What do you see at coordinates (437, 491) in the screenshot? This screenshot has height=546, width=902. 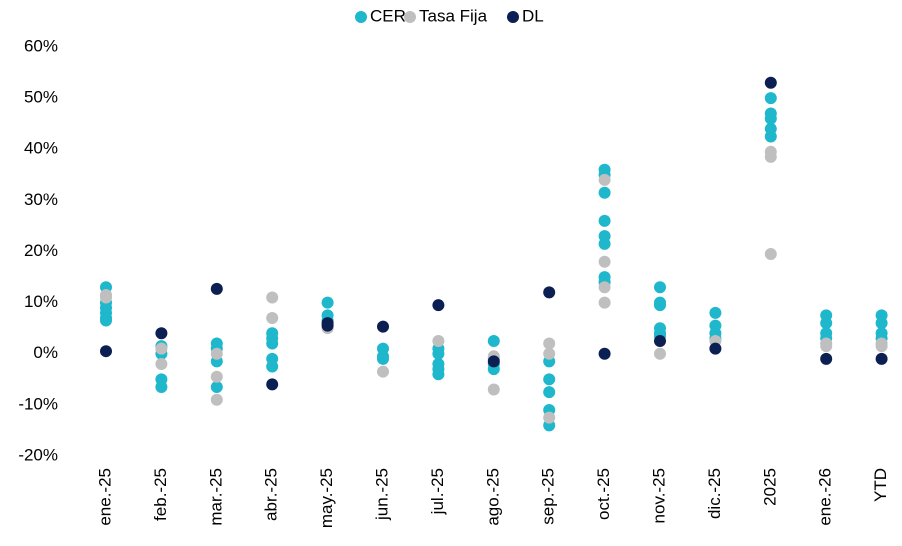 I see `x-tick-label: jul.-25` at bounding box center [437, 491].